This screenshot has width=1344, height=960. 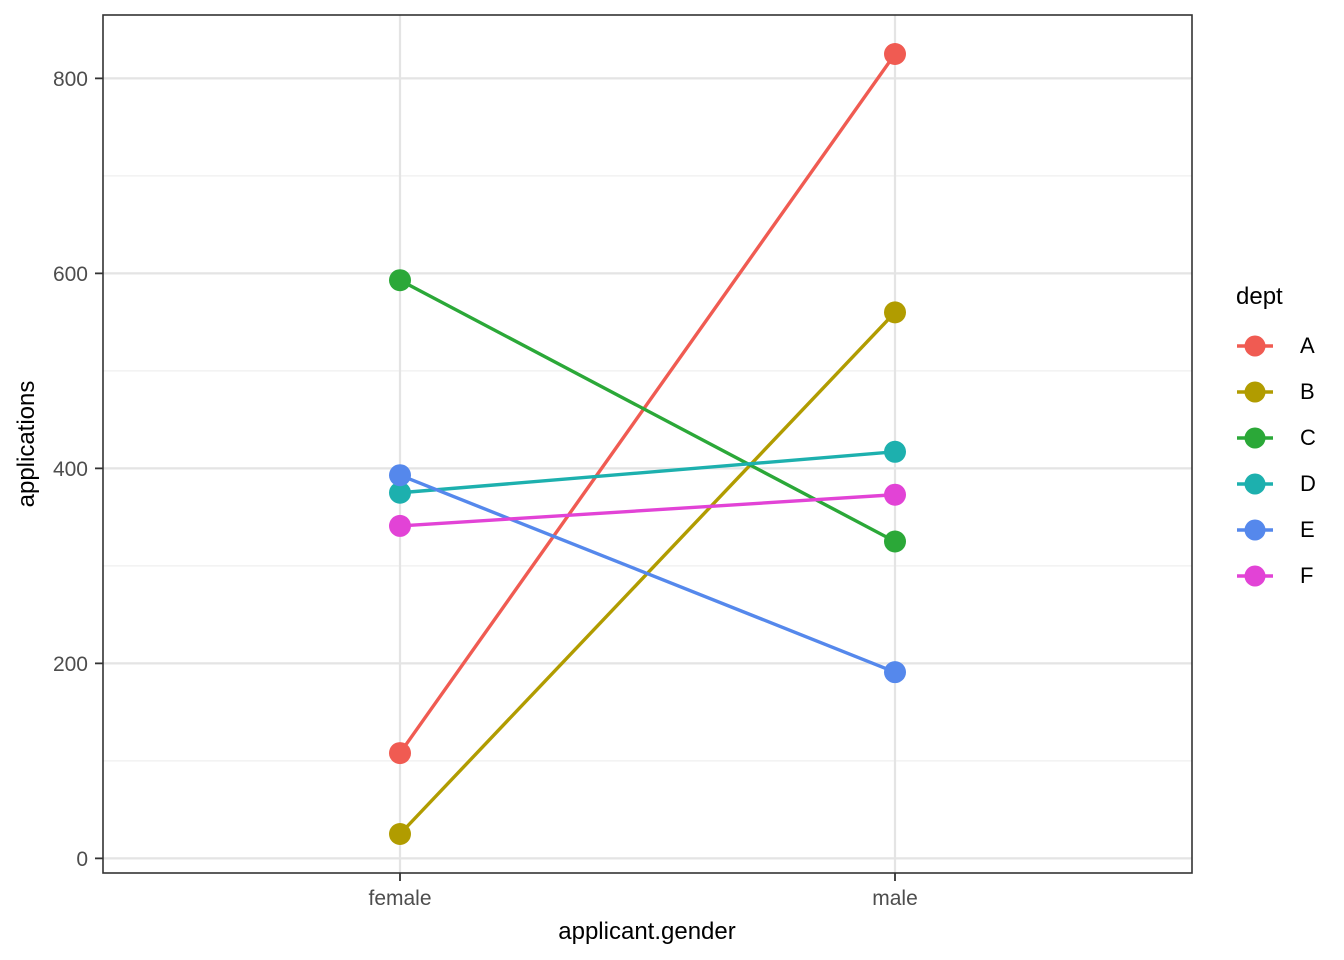 I want to click on legend-label-D: D, so click(x=1308, y=483).